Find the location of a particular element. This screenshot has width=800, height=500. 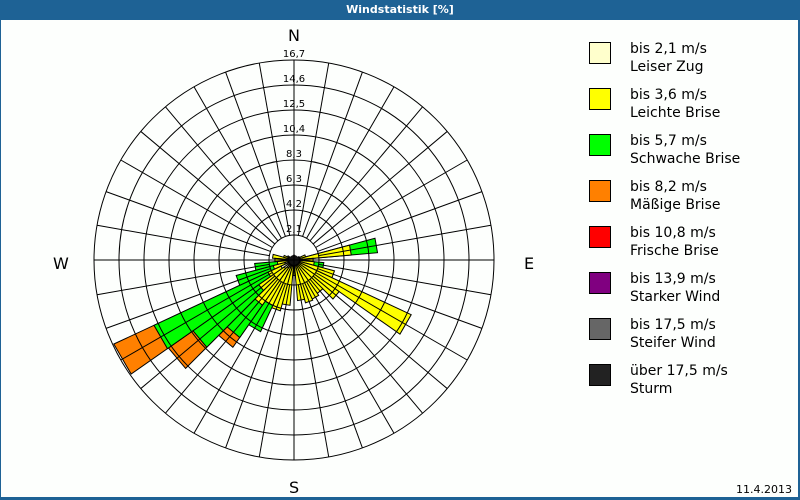

legend-speed-label: bis 17,5 m/s is located at coordinates (673, 325).